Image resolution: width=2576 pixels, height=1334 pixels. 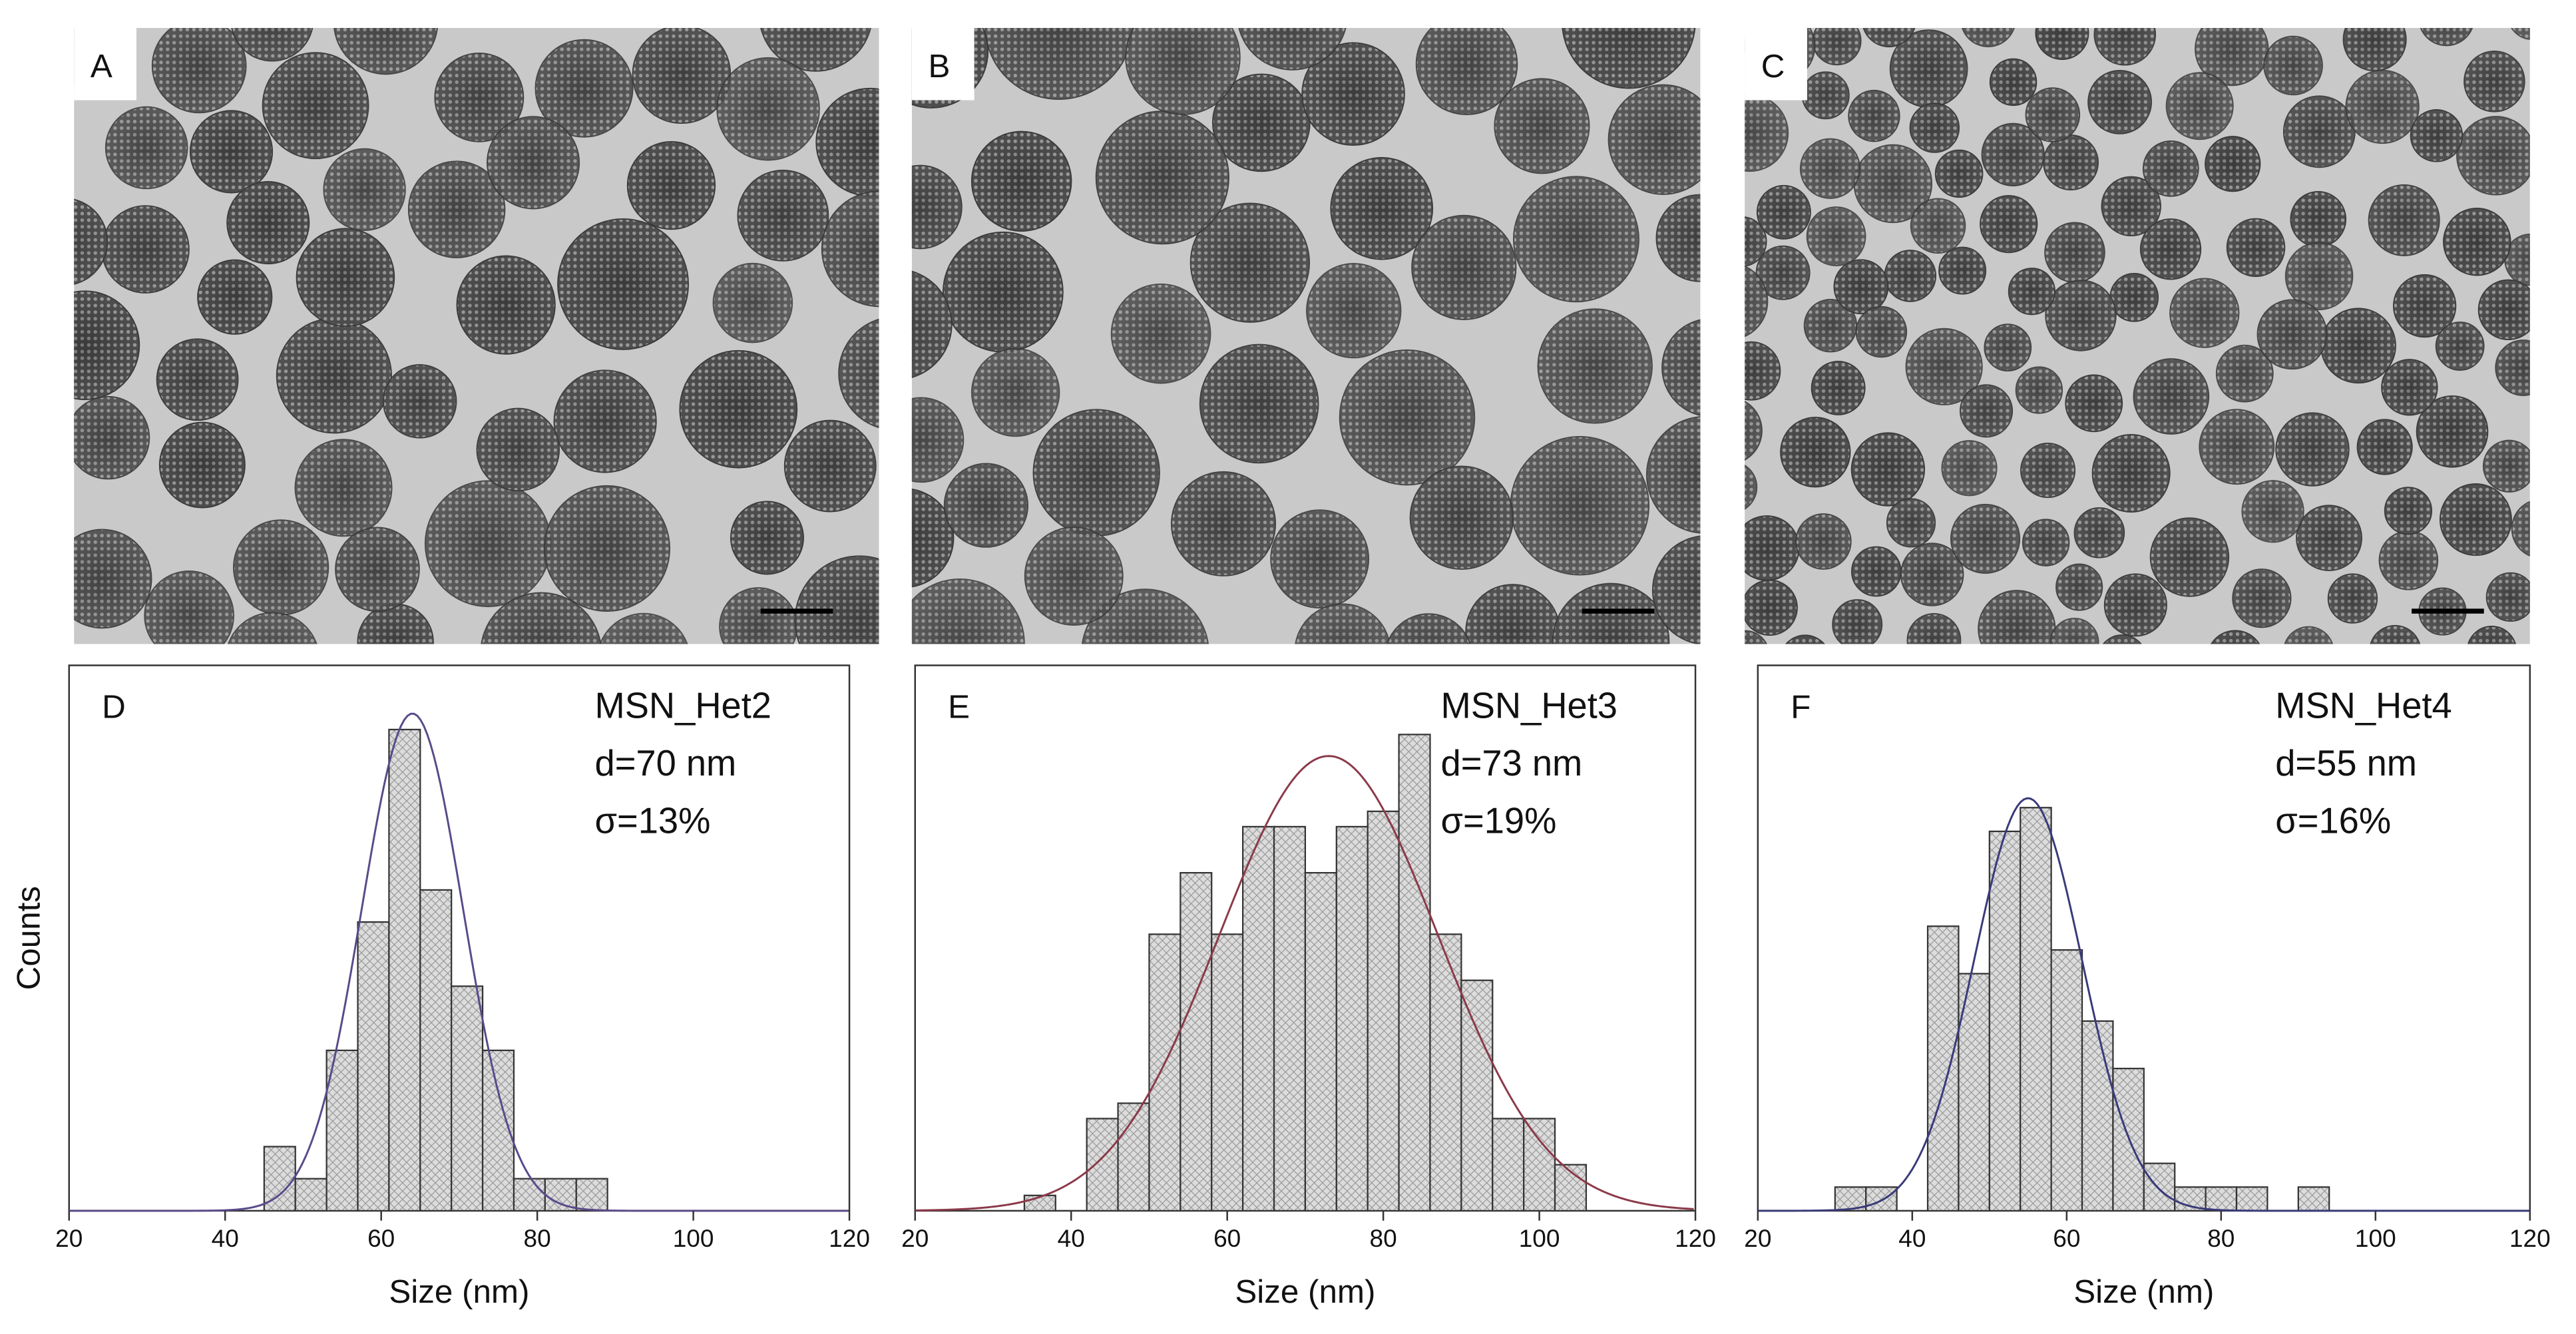 I want to click on tem-image, so click(x=476, y=336).